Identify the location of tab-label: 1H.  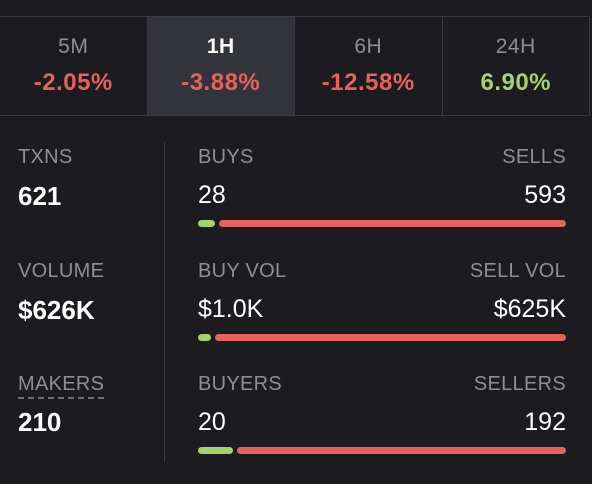
(220, 46).